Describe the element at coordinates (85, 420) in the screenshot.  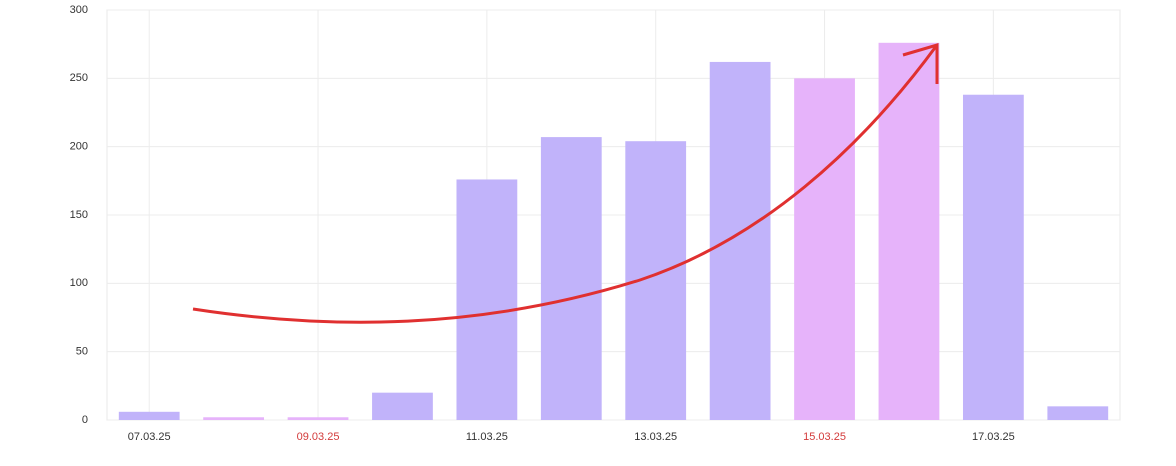
I see `y-tick-label: 0` at that location.